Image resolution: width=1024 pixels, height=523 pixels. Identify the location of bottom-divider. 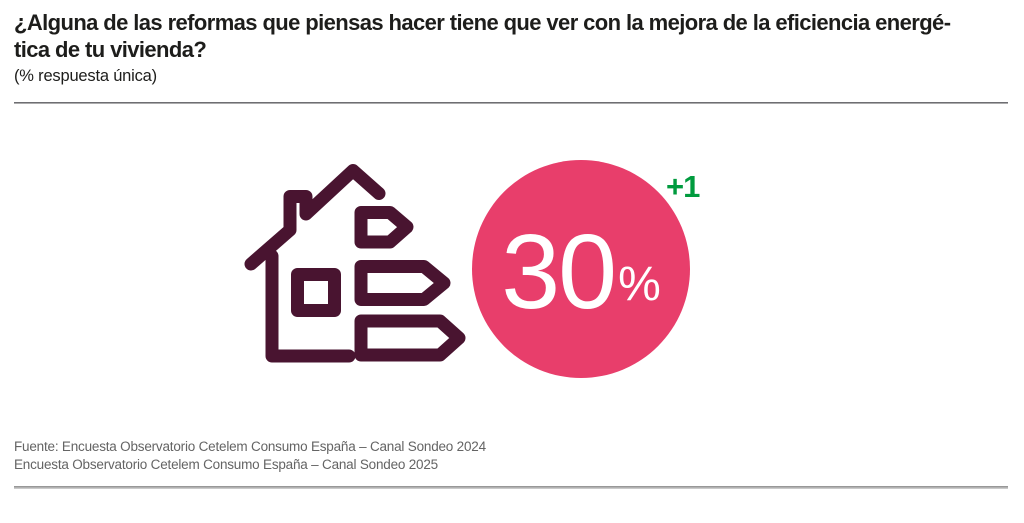
(511, 487).